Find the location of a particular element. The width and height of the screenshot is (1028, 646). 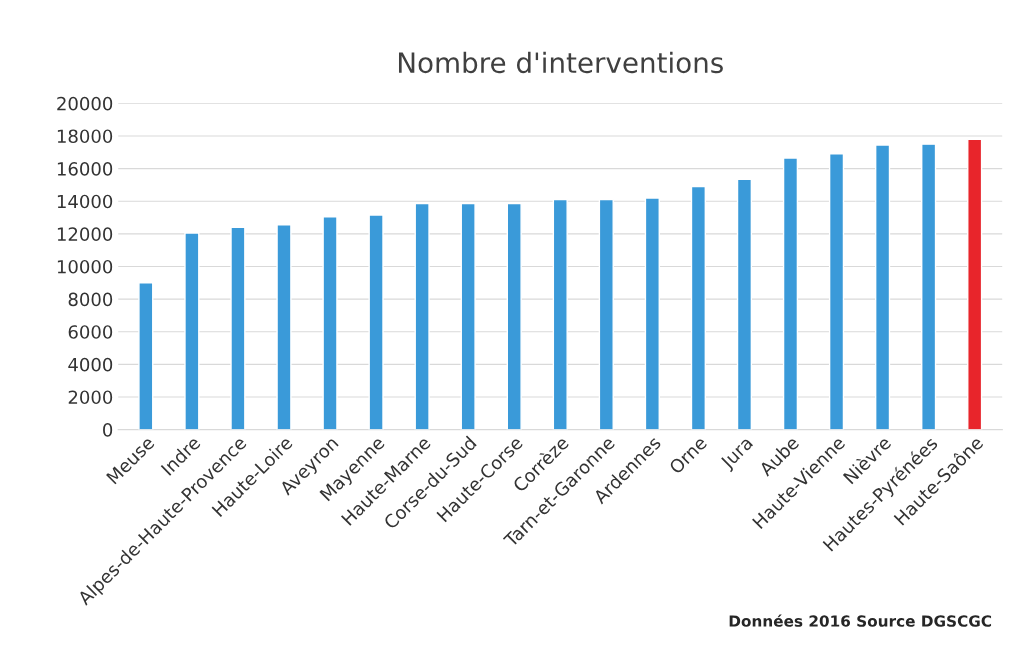

y-tick-label: 2000 is located at coordinates (90, 397).